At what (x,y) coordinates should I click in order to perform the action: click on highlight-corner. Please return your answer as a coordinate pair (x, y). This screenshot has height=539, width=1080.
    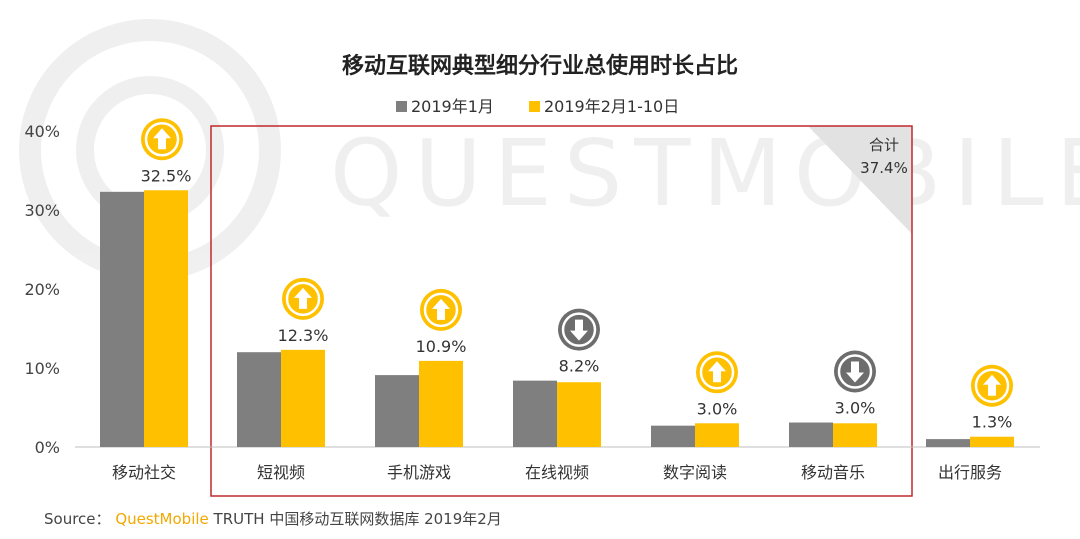
    Looking at the image, I should click on (860, 180).